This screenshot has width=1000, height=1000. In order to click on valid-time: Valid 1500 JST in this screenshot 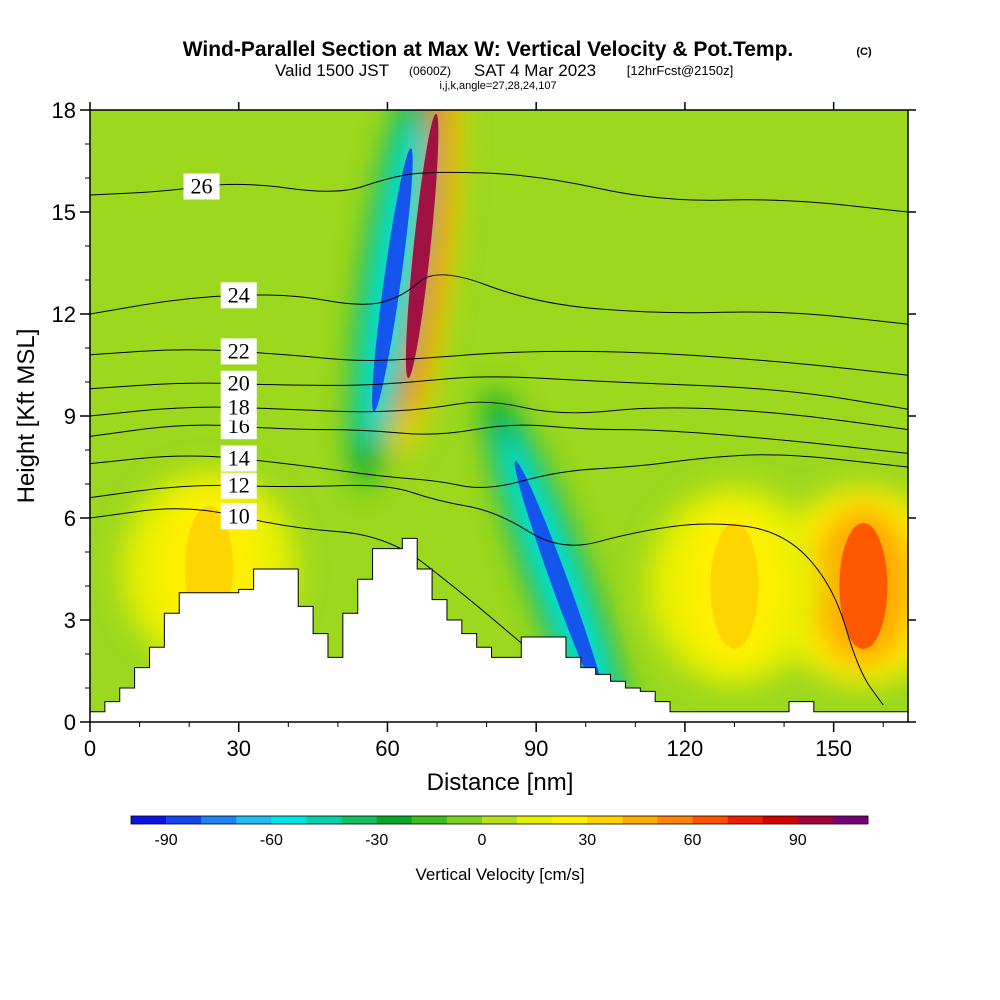, I will do `click(332, 70)`.